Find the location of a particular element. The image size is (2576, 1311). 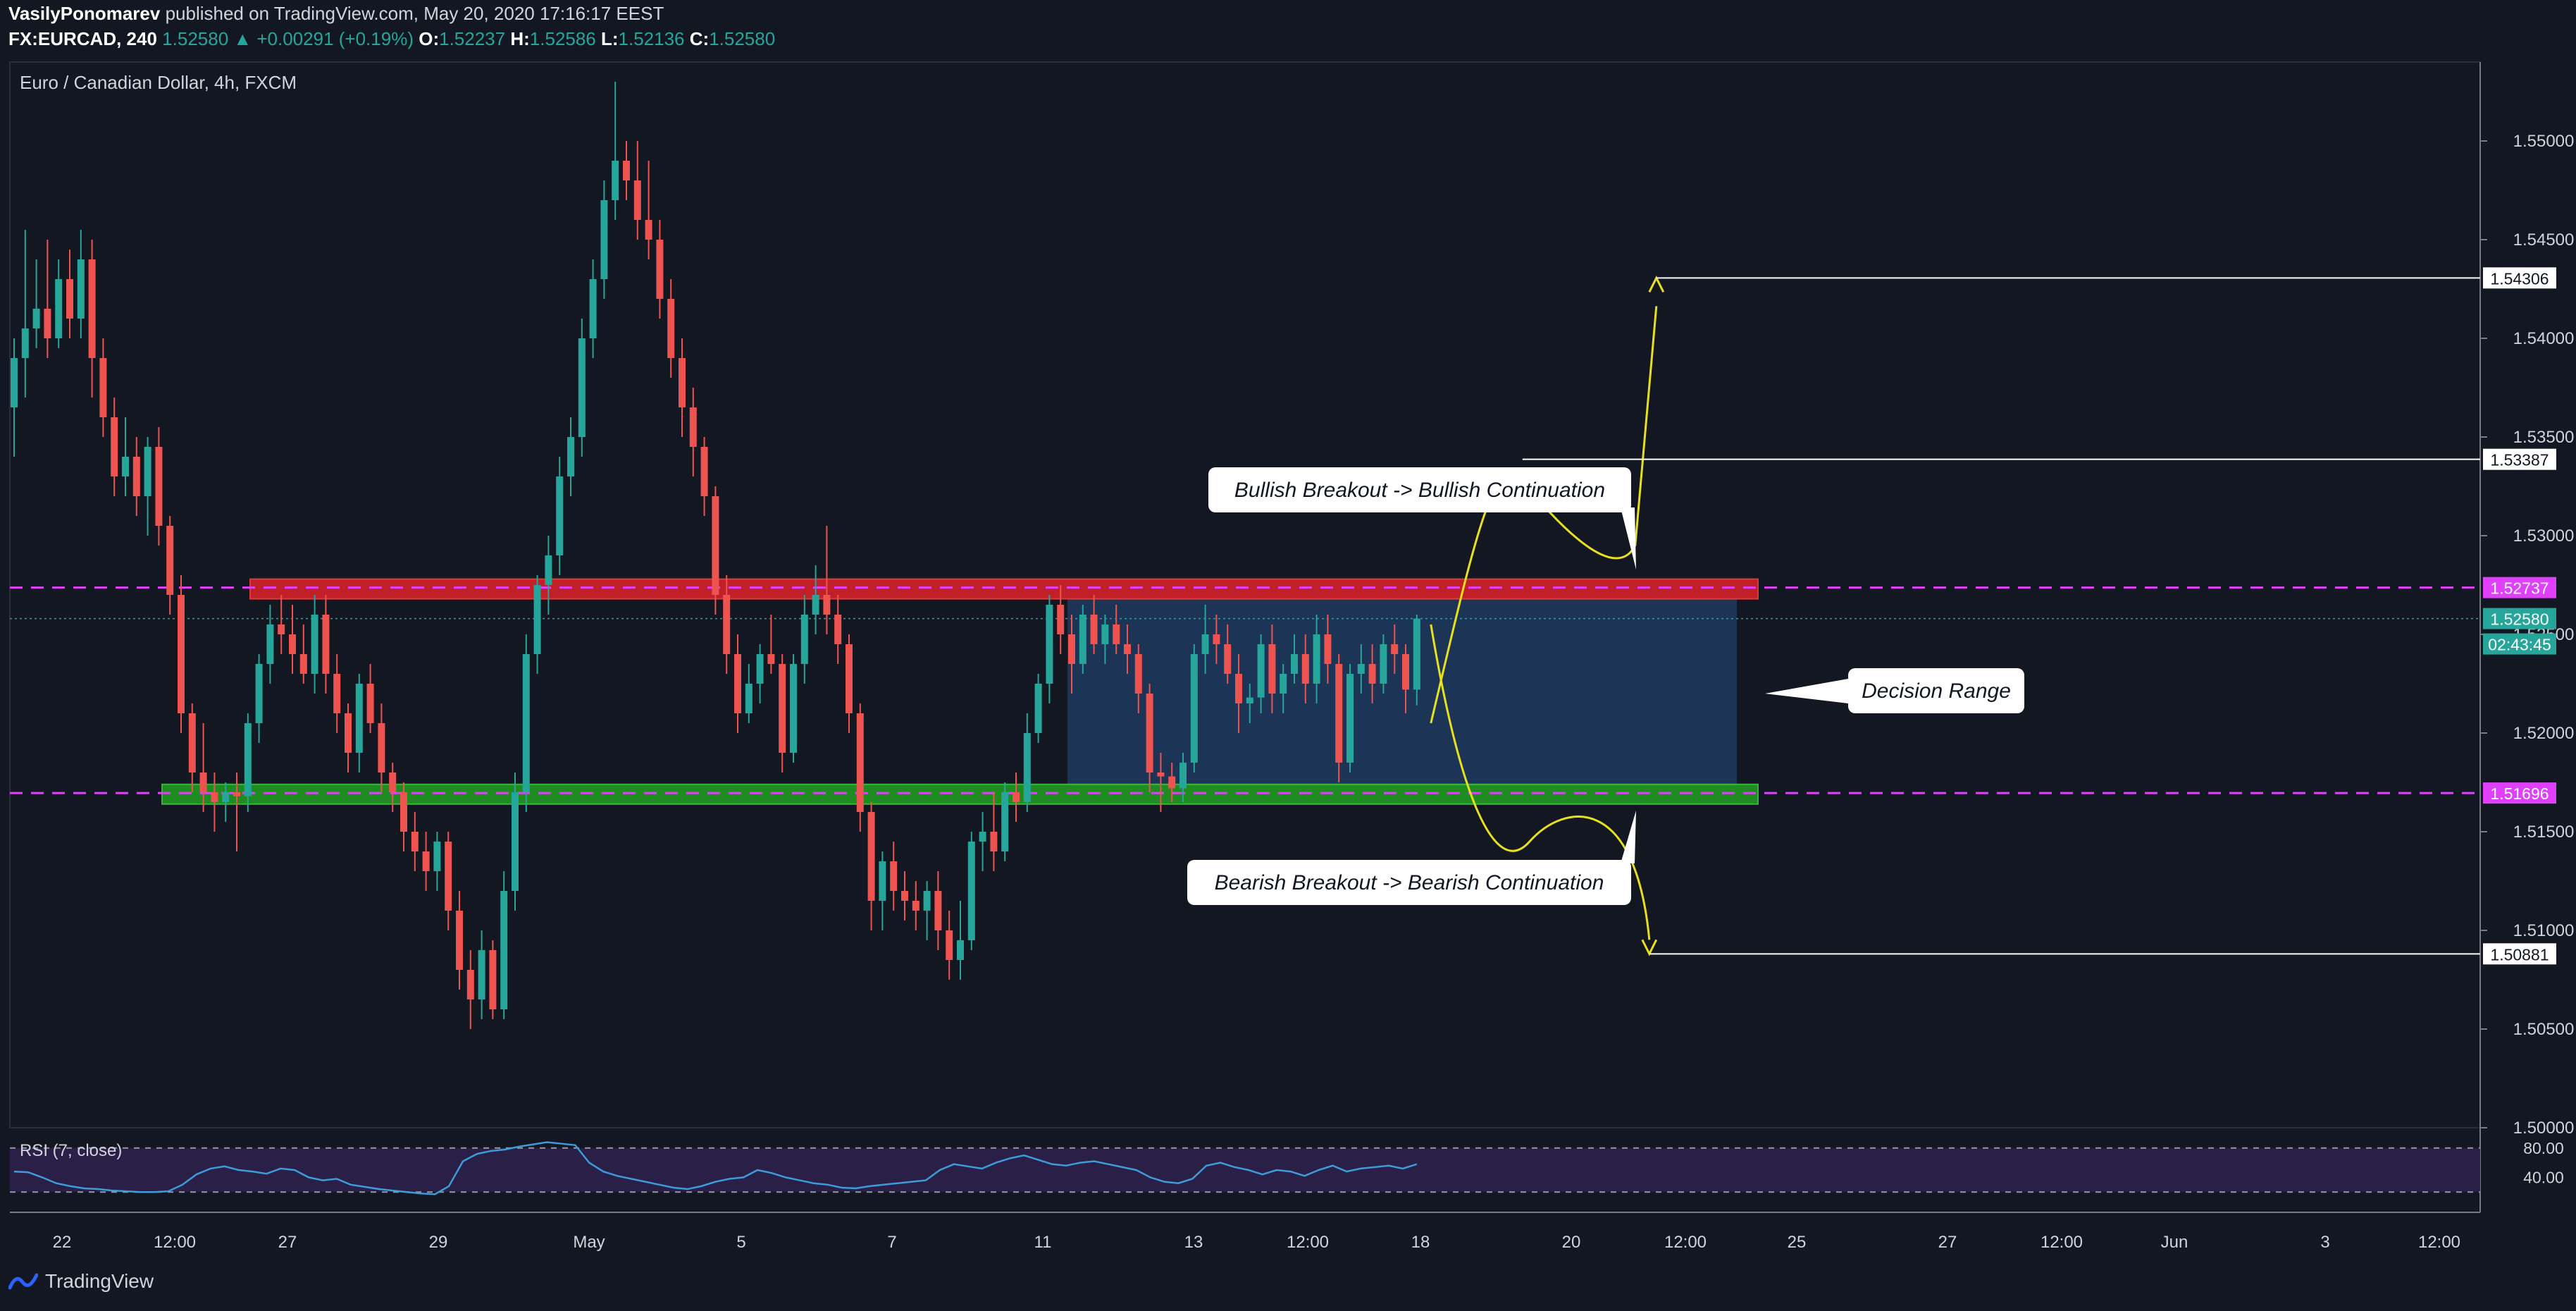

callout-box is located at coordinates (1936, 691).